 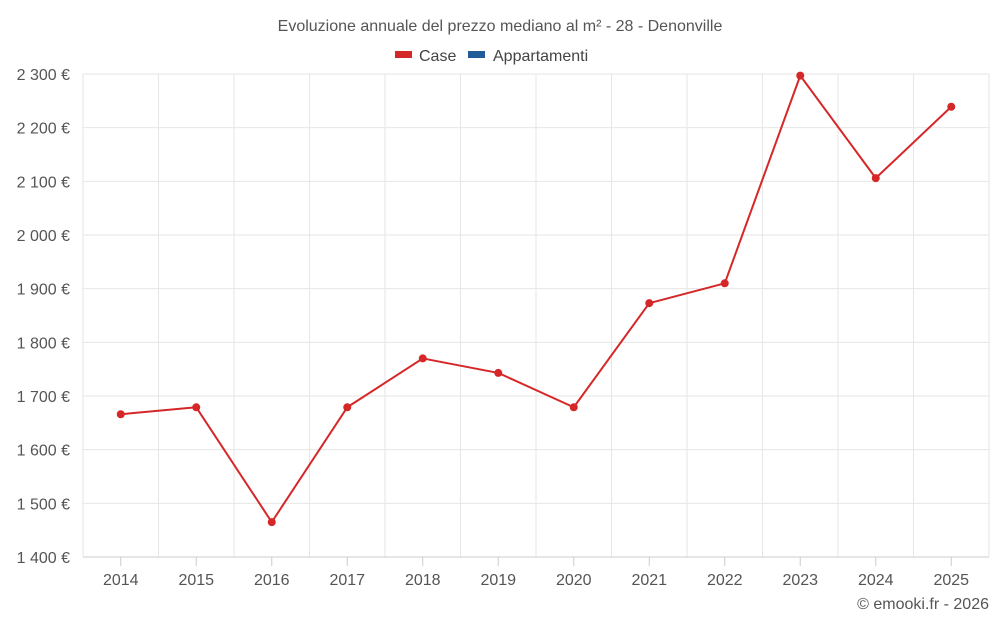 I want to click on x-tick-label: 2022, so click(x=725, y=580).